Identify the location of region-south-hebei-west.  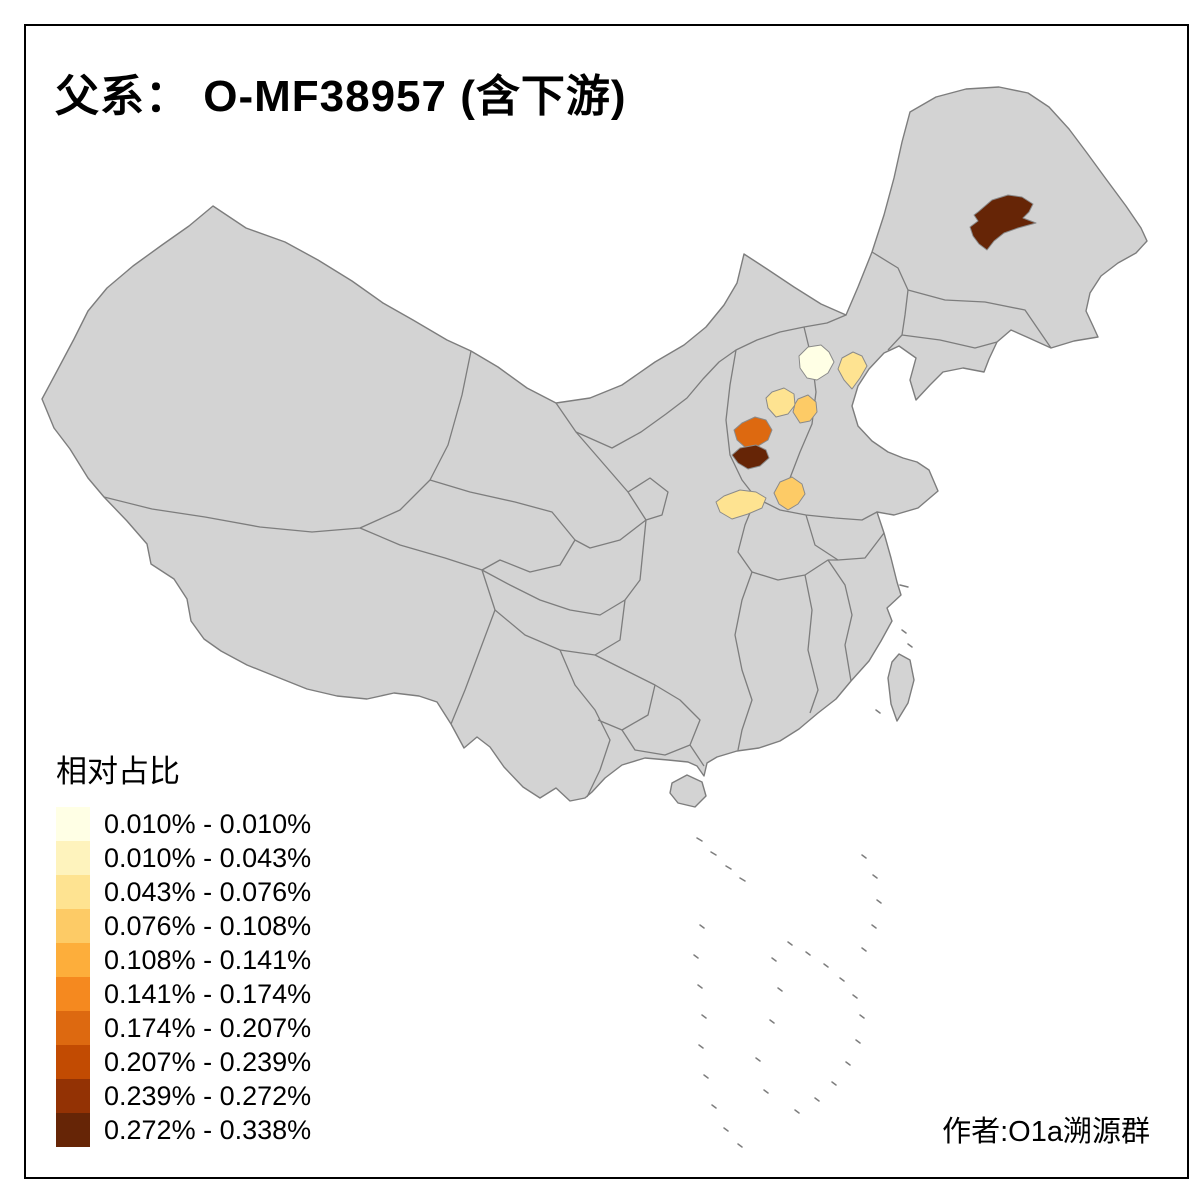
(780, 402).